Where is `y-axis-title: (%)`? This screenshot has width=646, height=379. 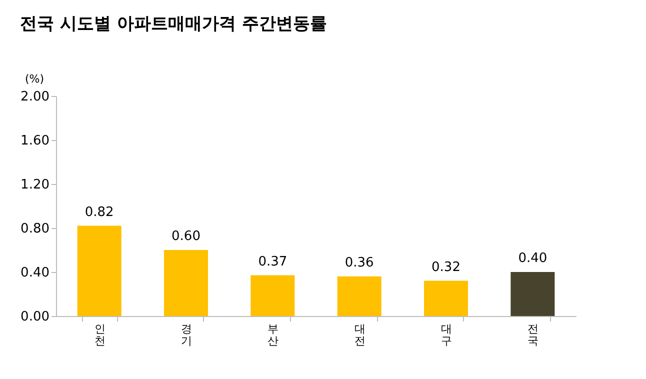 y-axis-title: (%) is located at coordinates (34, 79).